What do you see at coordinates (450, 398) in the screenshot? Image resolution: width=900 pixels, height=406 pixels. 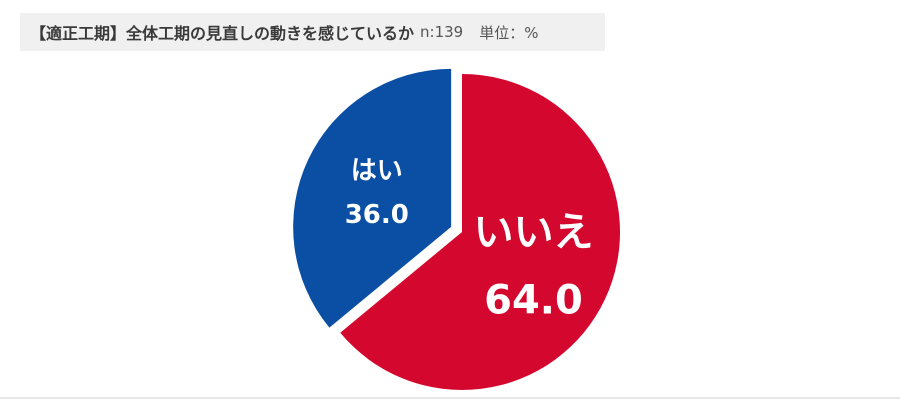 I see `bottom-divider` at bounding box center [450, 398].